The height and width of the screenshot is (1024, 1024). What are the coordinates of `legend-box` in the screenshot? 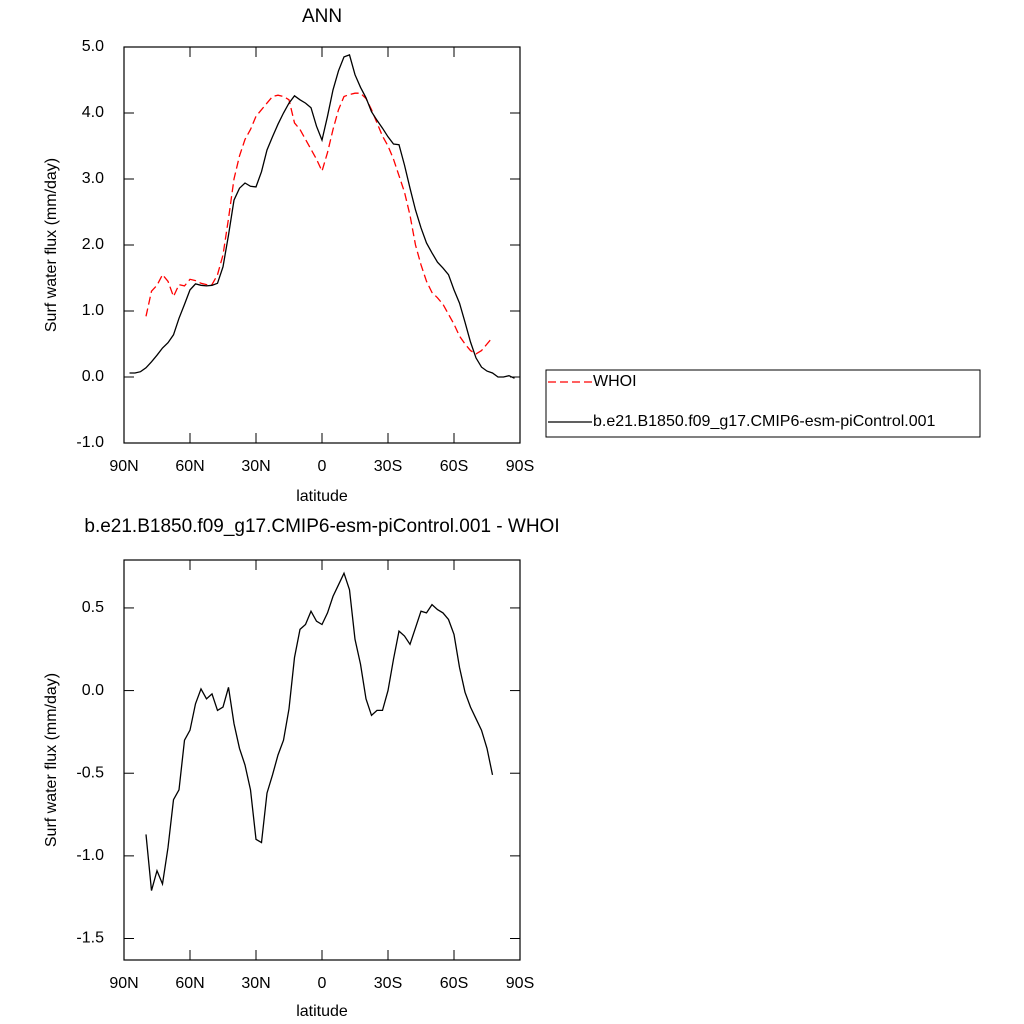 It's located at (763, 403).